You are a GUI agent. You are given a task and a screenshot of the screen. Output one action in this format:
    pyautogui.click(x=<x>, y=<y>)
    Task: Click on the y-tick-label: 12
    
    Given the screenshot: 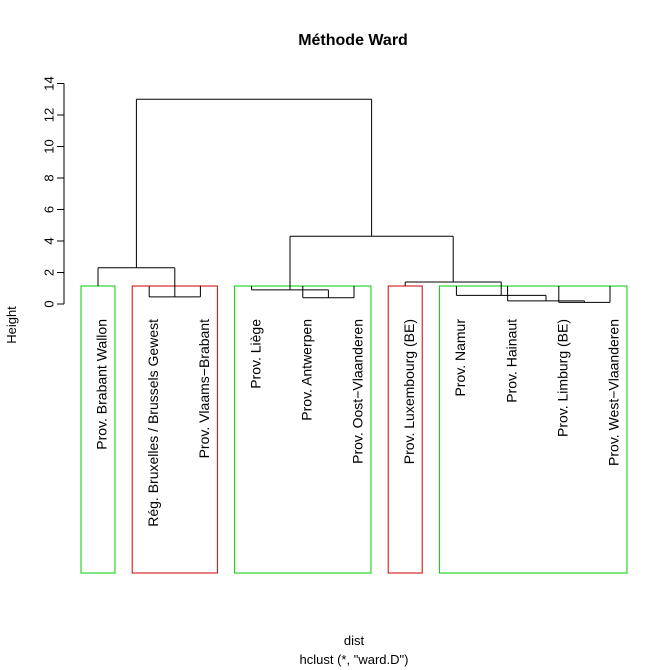 What is the action you would take?
    pyautogui.click(x=48, y=115)
    